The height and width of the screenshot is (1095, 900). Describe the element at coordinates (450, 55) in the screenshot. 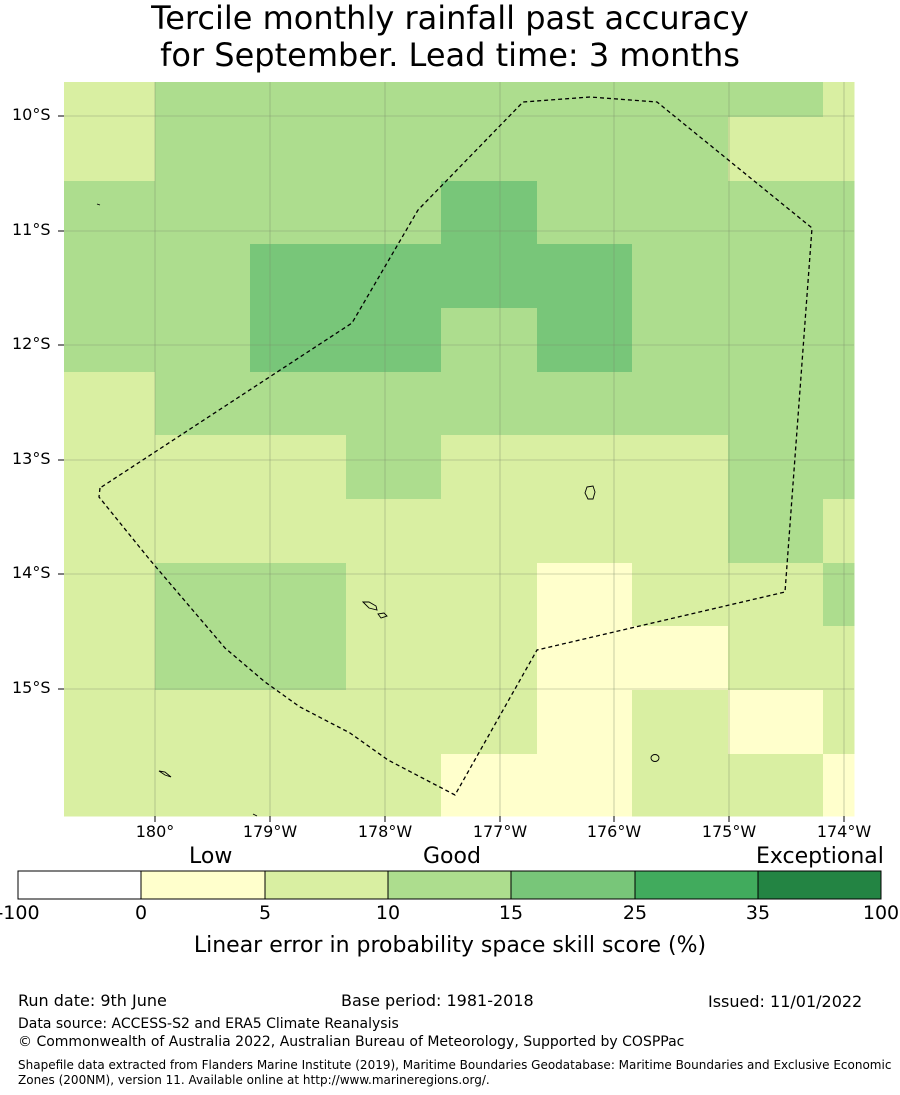

I see `title-line-2: for September. Lead time: 3 months` at that location.